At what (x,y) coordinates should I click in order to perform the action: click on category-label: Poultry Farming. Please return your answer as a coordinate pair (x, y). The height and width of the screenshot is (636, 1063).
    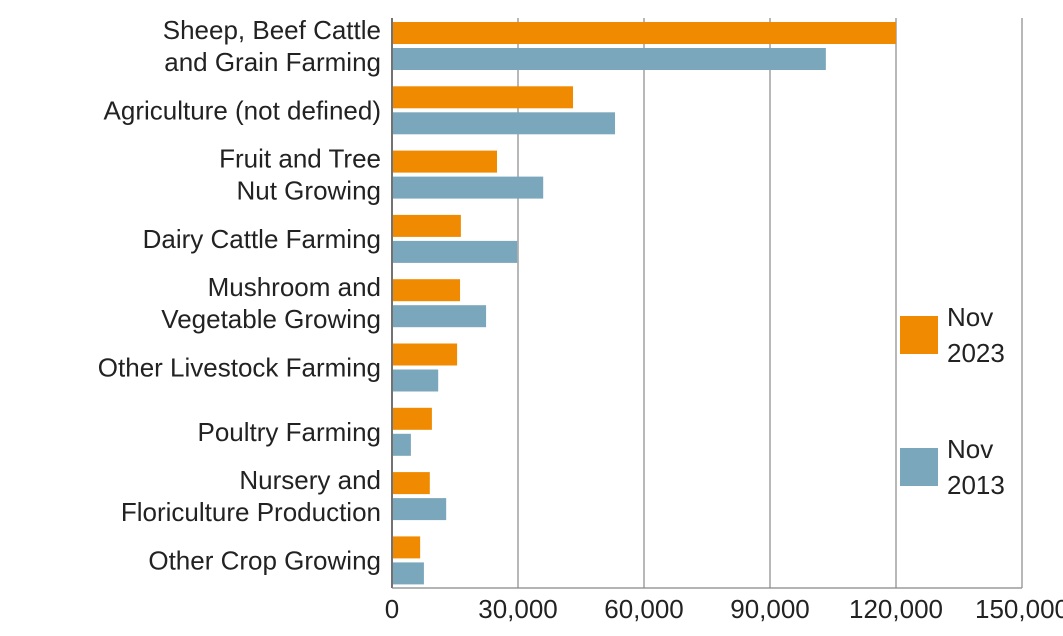
    Looking at the image, I should click on (290, 432).